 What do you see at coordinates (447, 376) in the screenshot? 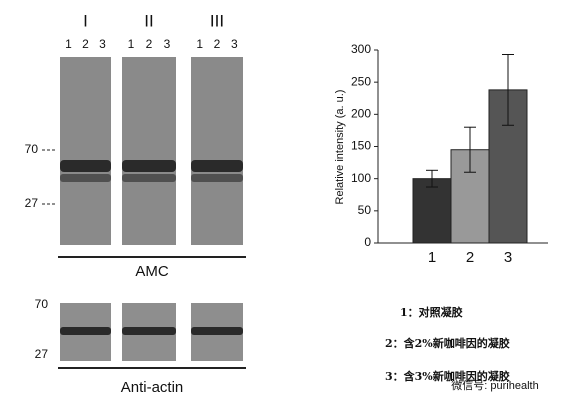
I see `note: 3：含3%新咖啡因的凝胶` at bounding box center [447, 376].